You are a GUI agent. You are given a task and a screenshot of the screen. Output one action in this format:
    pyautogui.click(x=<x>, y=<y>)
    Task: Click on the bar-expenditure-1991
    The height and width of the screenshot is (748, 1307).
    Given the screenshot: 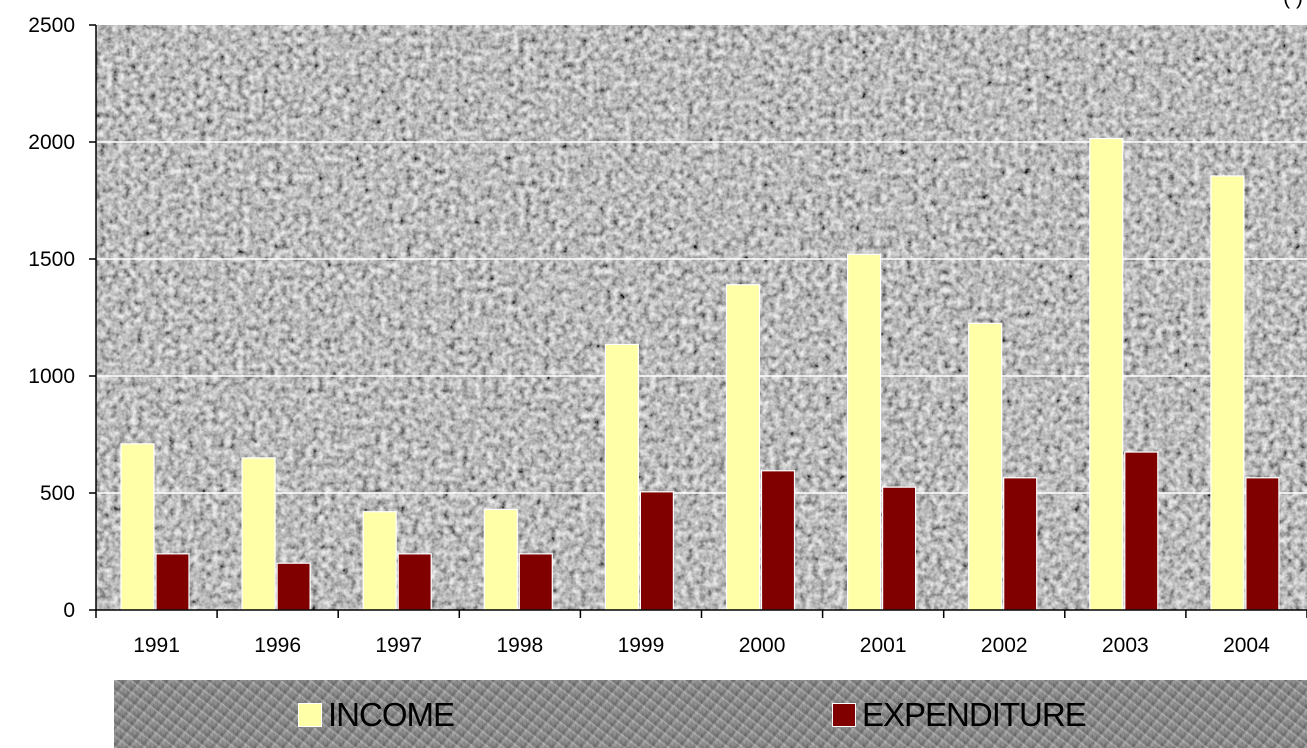 What is the action you would take?
    pyautogui.click(x=172, y=582)
    